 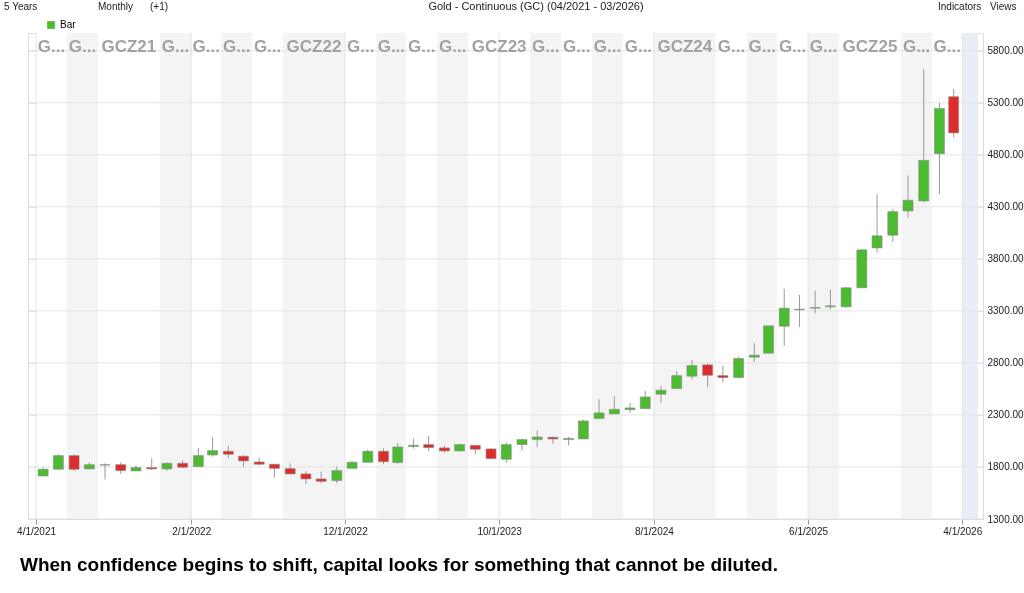 What do you see at coordinates (1005, 415) in the screenshot?
I see `y-tick-label: 2300.00` at bounding box center [1005, 415].